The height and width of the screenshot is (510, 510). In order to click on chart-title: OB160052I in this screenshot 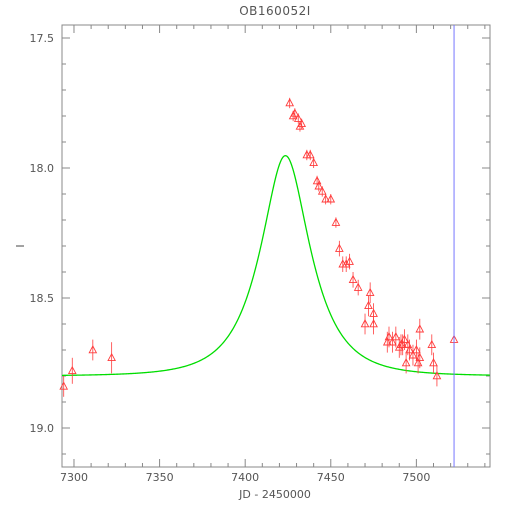, I will do `click(275, 11)`.